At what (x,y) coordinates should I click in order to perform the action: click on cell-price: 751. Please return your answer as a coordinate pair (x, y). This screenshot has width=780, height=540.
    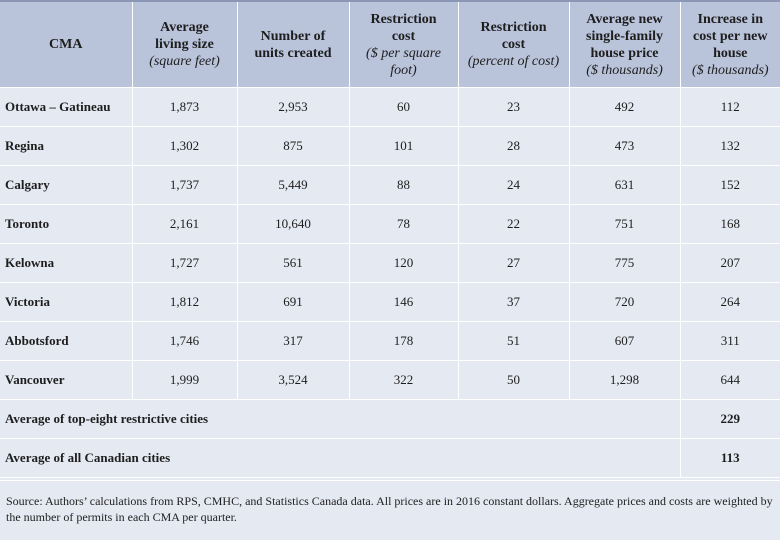
    Looking at the image, I should click on (625, 224).